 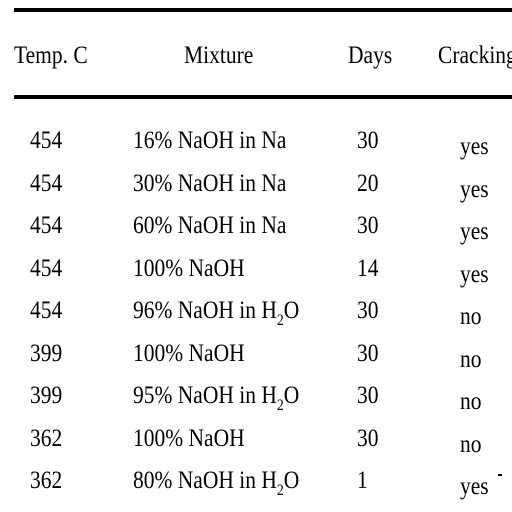 I want to click on cell-mixture: 30% NaOH in Na, so click(x=210, y=183).